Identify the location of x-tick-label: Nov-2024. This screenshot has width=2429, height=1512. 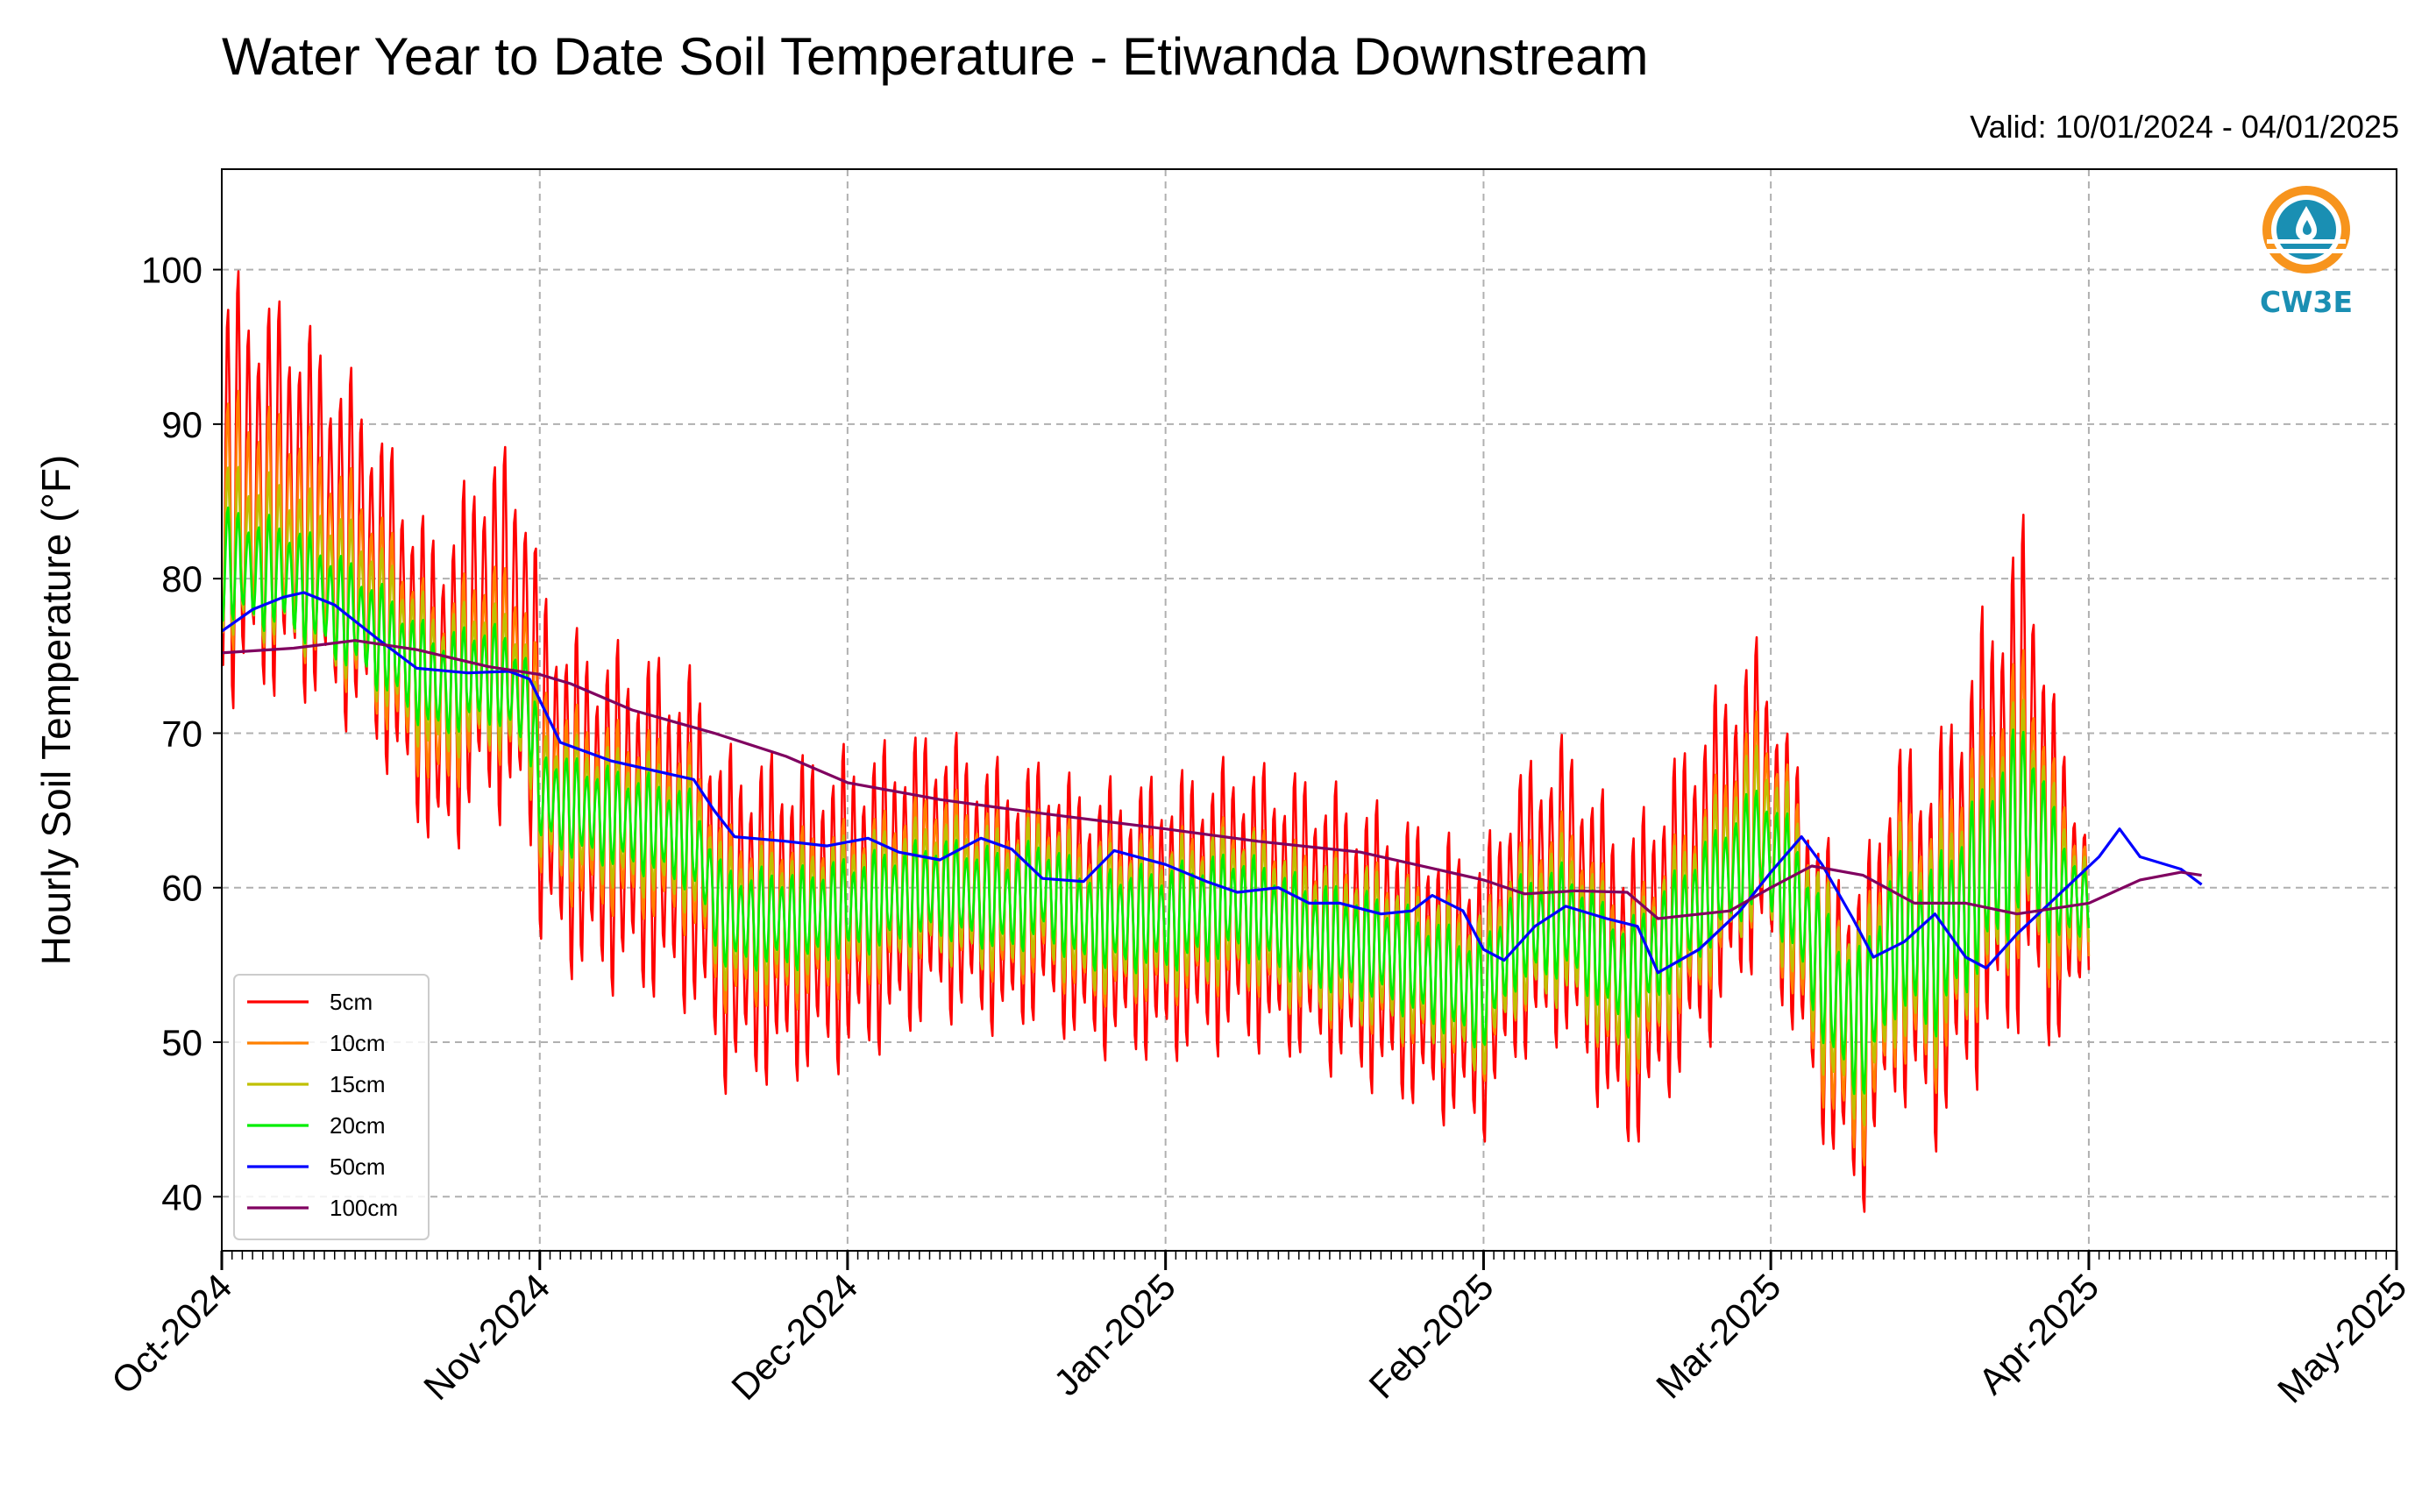
(486, 1337).